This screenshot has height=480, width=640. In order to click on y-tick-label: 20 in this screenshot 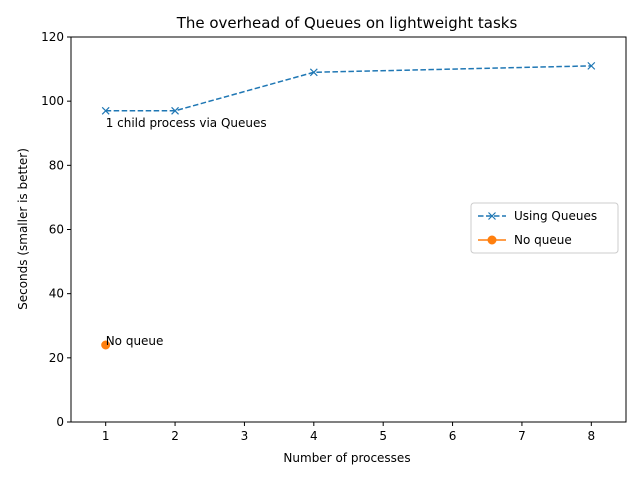, I will do `click(56, 358)`.